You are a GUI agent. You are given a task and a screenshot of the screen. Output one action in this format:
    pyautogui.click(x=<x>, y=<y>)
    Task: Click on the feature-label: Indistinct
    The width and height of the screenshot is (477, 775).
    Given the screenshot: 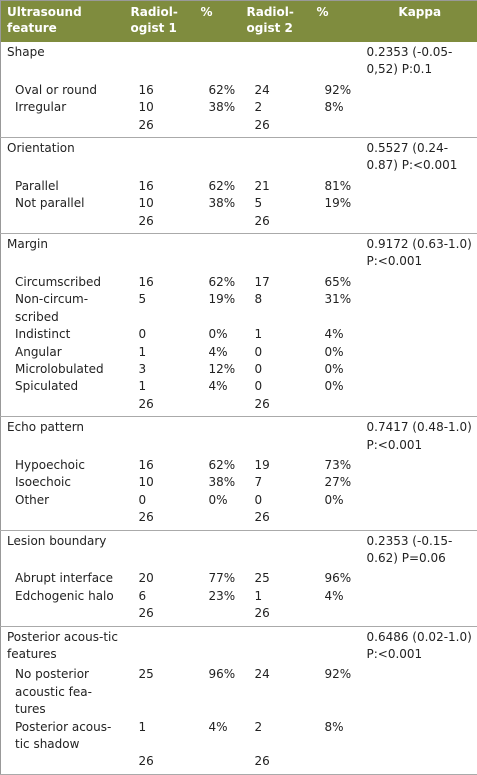 What is the action you would take?
    pyautogui.click(x=63, y=334)
    